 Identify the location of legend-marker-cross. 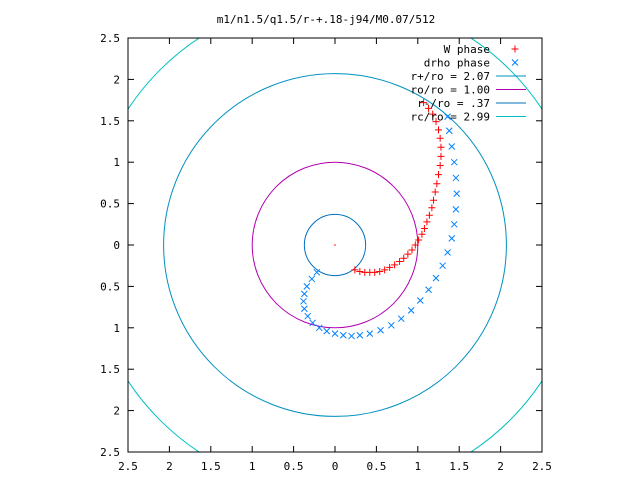
(515, 62).